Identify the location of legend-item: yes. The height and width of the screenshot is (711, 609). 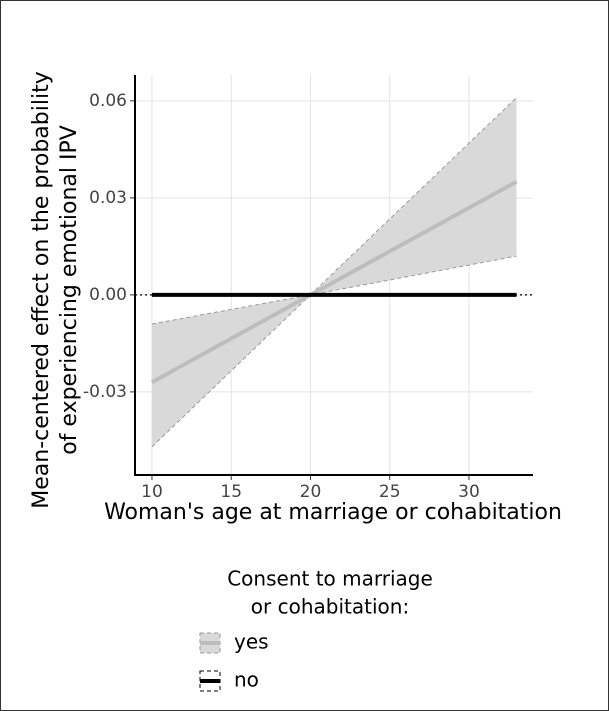
(234, 642).